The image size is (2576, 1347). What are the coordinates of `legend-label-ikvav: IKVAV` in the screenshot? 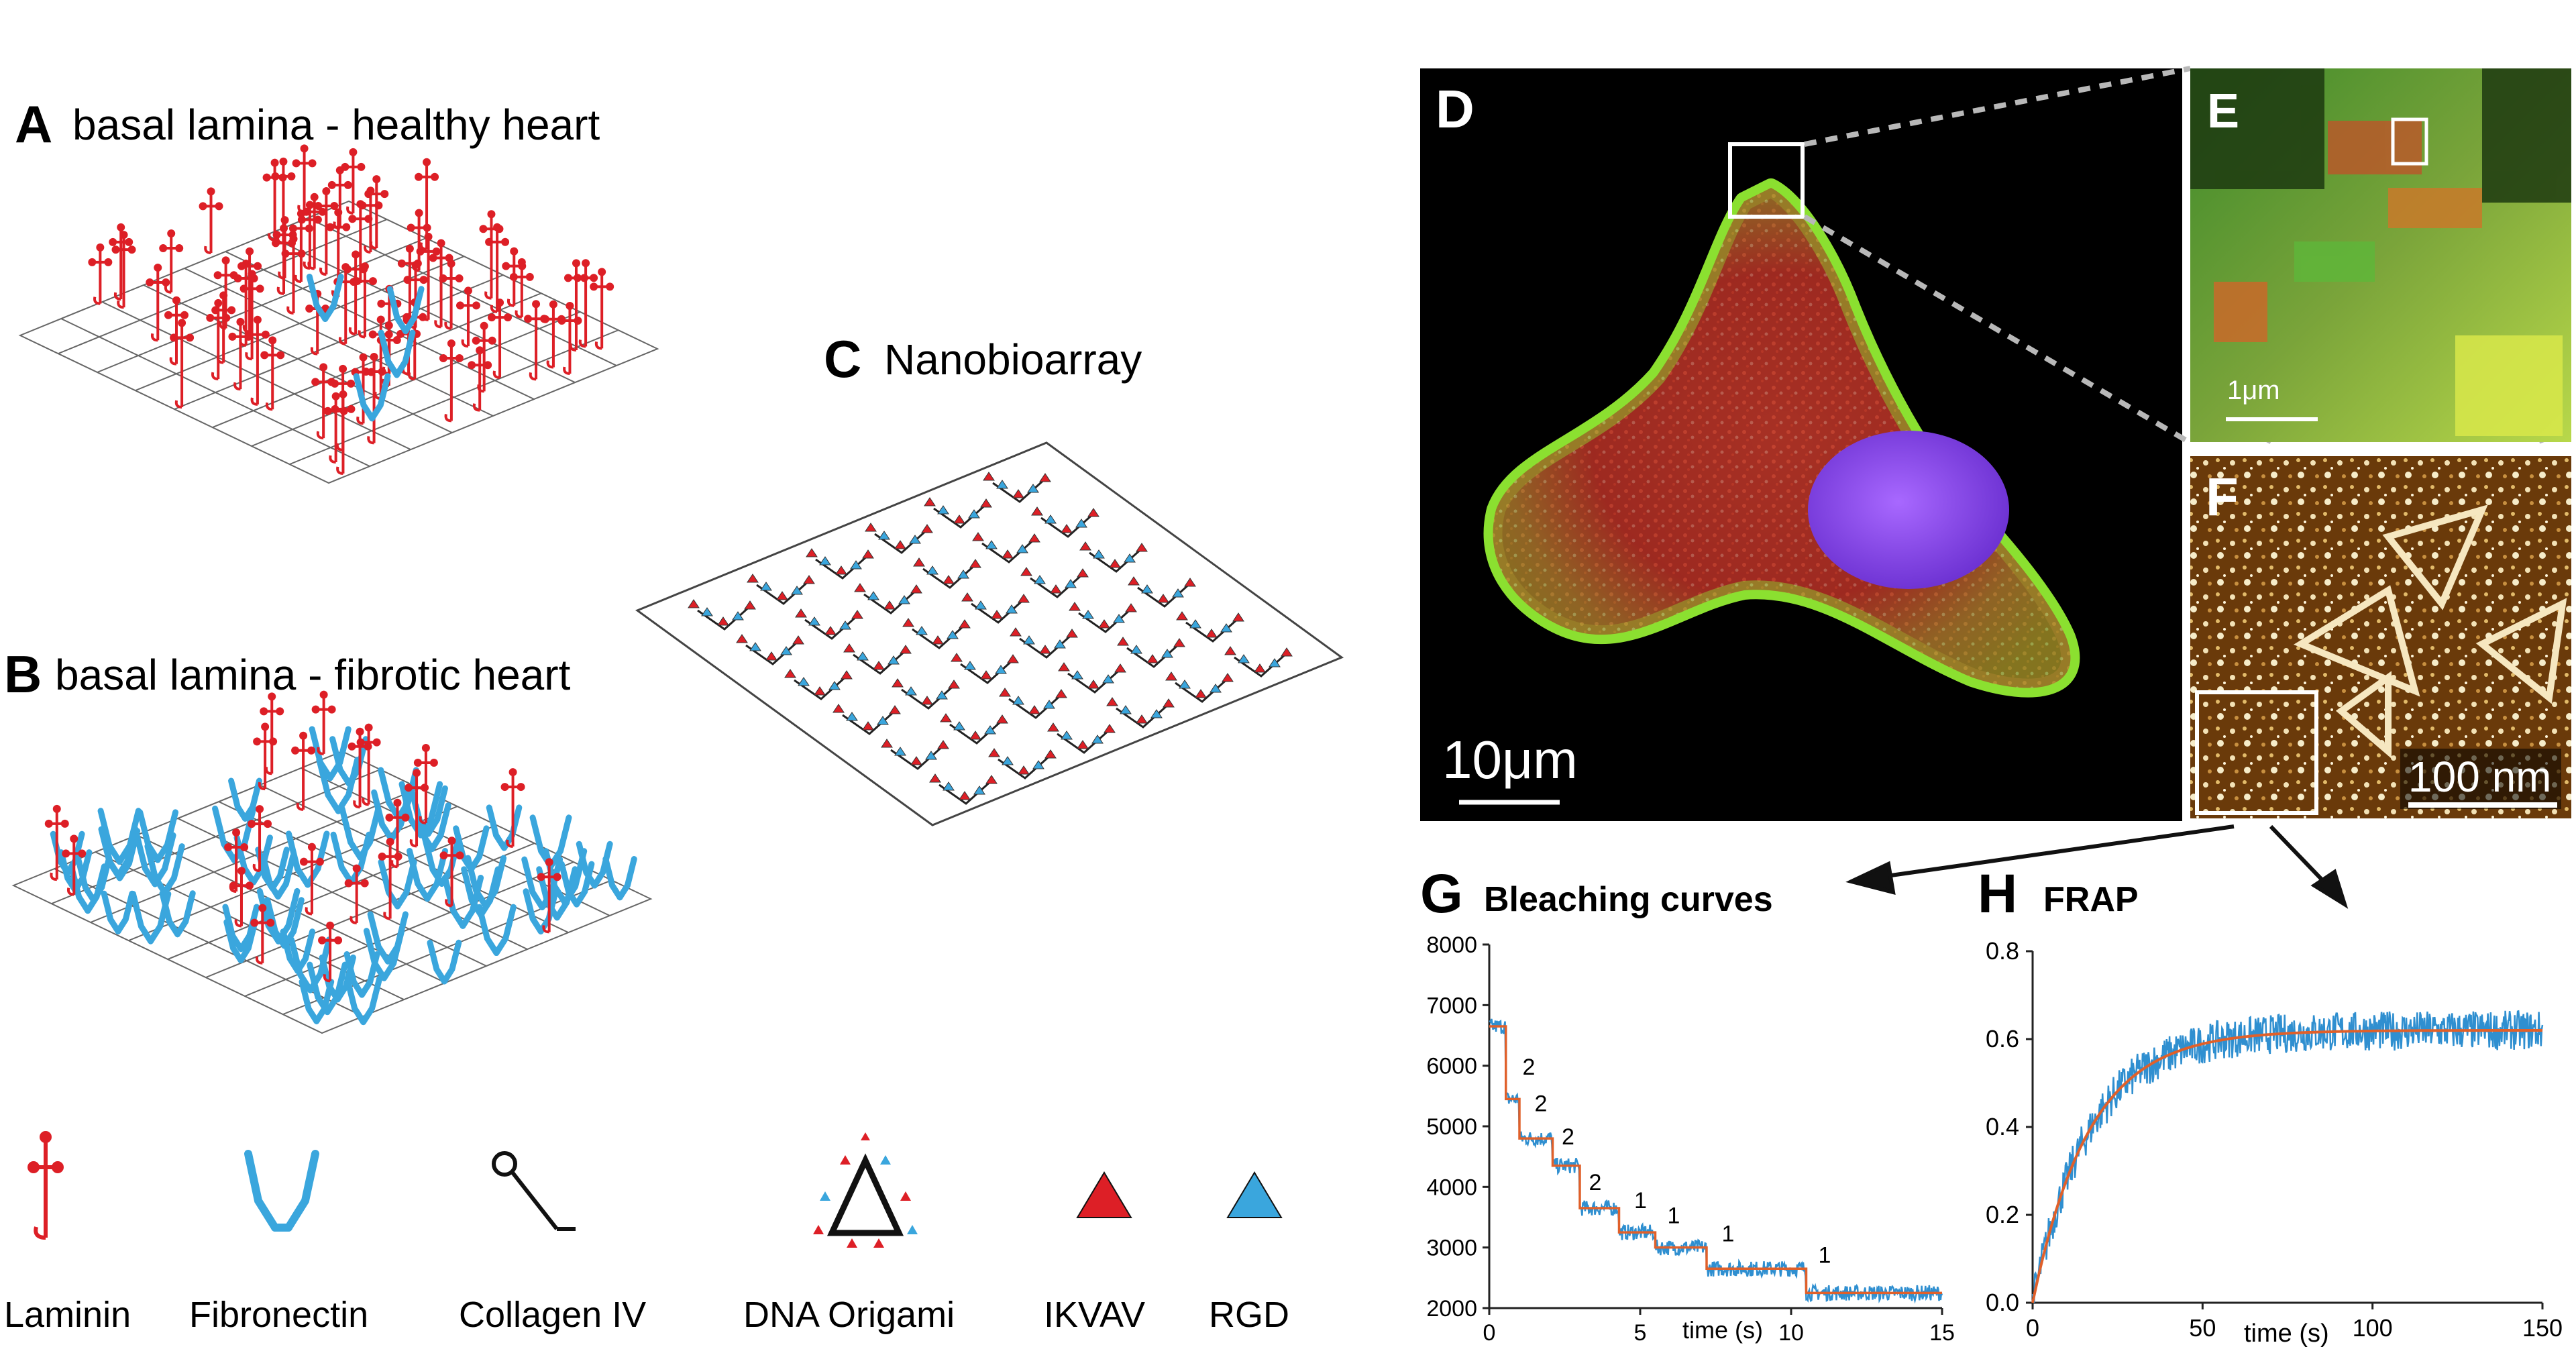 It's located at (1094, 1315).